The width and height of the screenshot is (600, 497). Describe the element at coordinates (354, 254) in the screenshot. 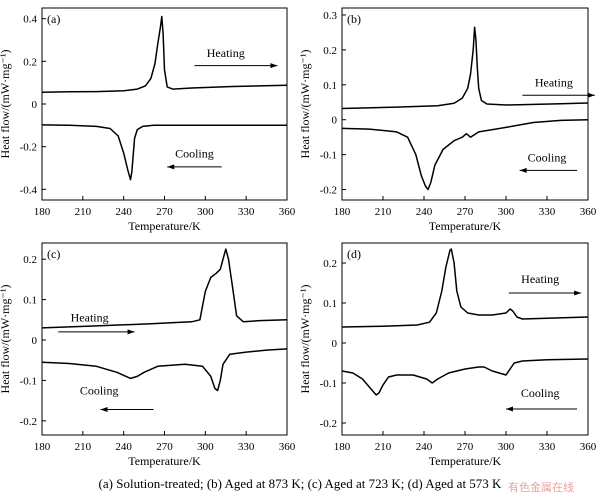

I see `panel-label: (d)` at that location.